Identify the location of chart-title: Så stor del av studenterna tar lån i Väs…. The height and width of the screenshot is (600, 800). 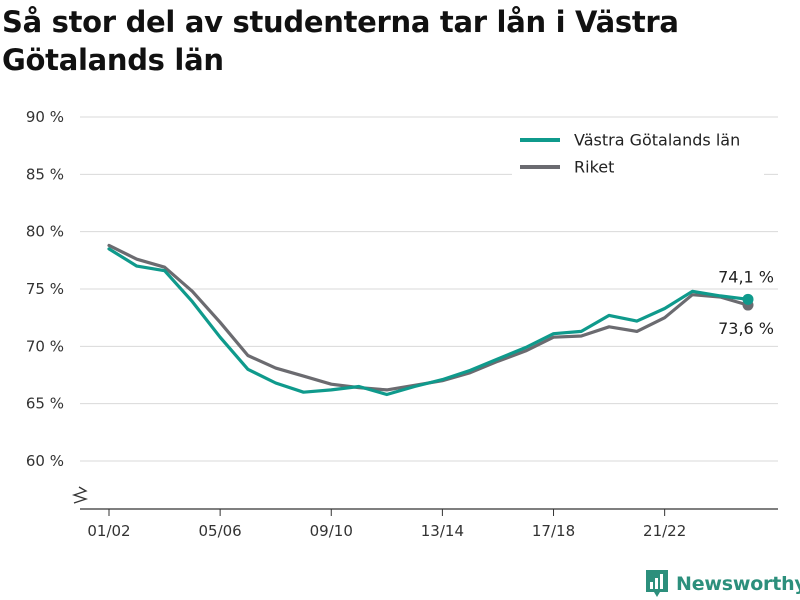
(340, 41).